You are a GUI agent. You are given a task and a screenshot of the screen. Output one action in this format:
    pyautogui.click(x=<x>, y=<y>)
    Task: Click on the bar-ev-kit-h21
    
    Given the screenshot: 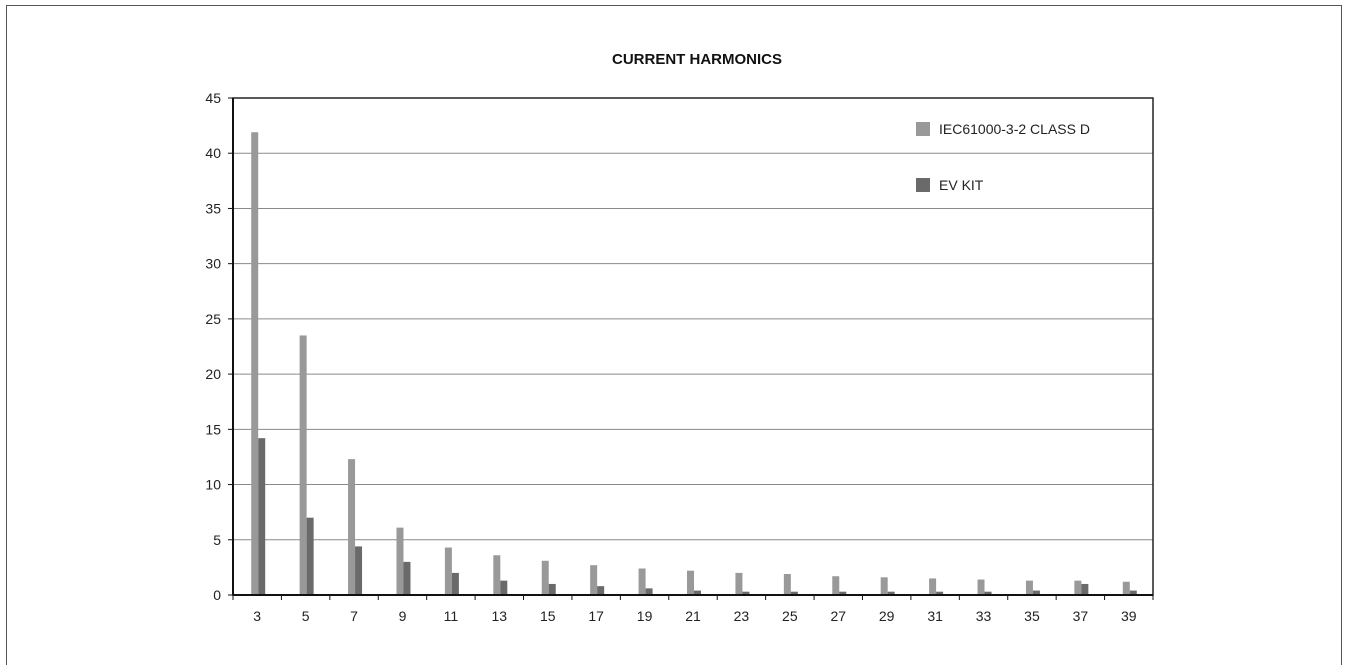 What is the action you would take?
    pyautogui.click(x=697, y=592)
    